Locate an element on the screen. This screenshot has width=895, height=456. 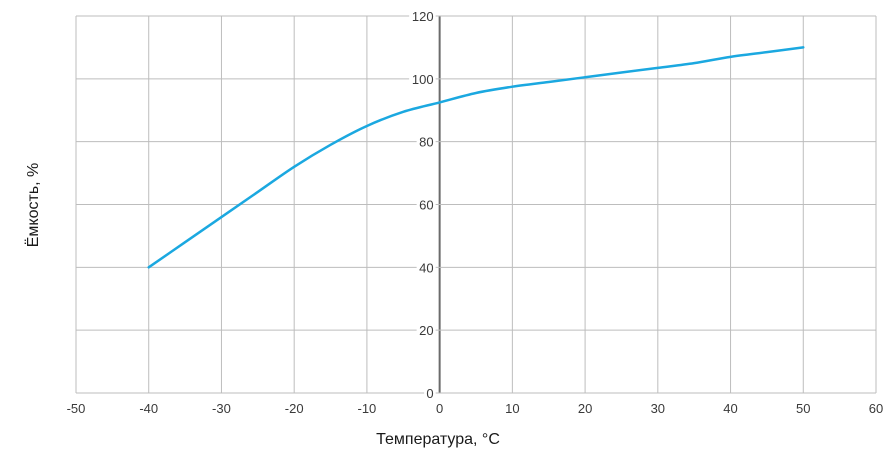
x-tick-label: 20 is located at coordinates (585, 408).